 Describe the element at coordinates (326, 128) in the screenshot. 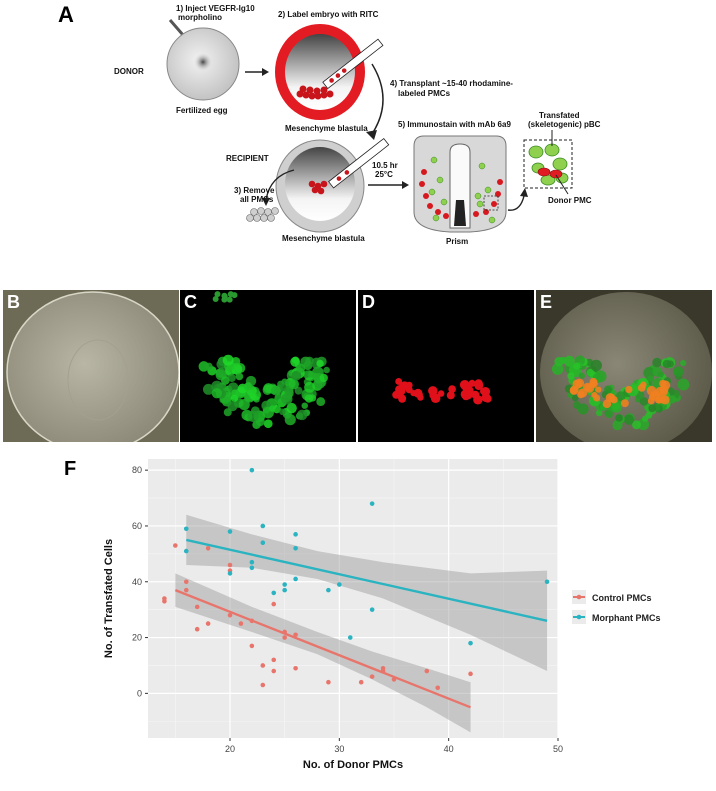

I see `mesenchyme-blastula-label-1: Mesenchyme blastula` at that location.